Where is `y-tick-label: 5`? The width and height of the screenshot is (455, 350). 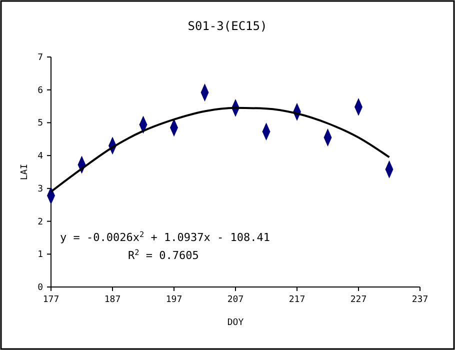
y-tick-label: 5 is located at coordinates (40, 123).